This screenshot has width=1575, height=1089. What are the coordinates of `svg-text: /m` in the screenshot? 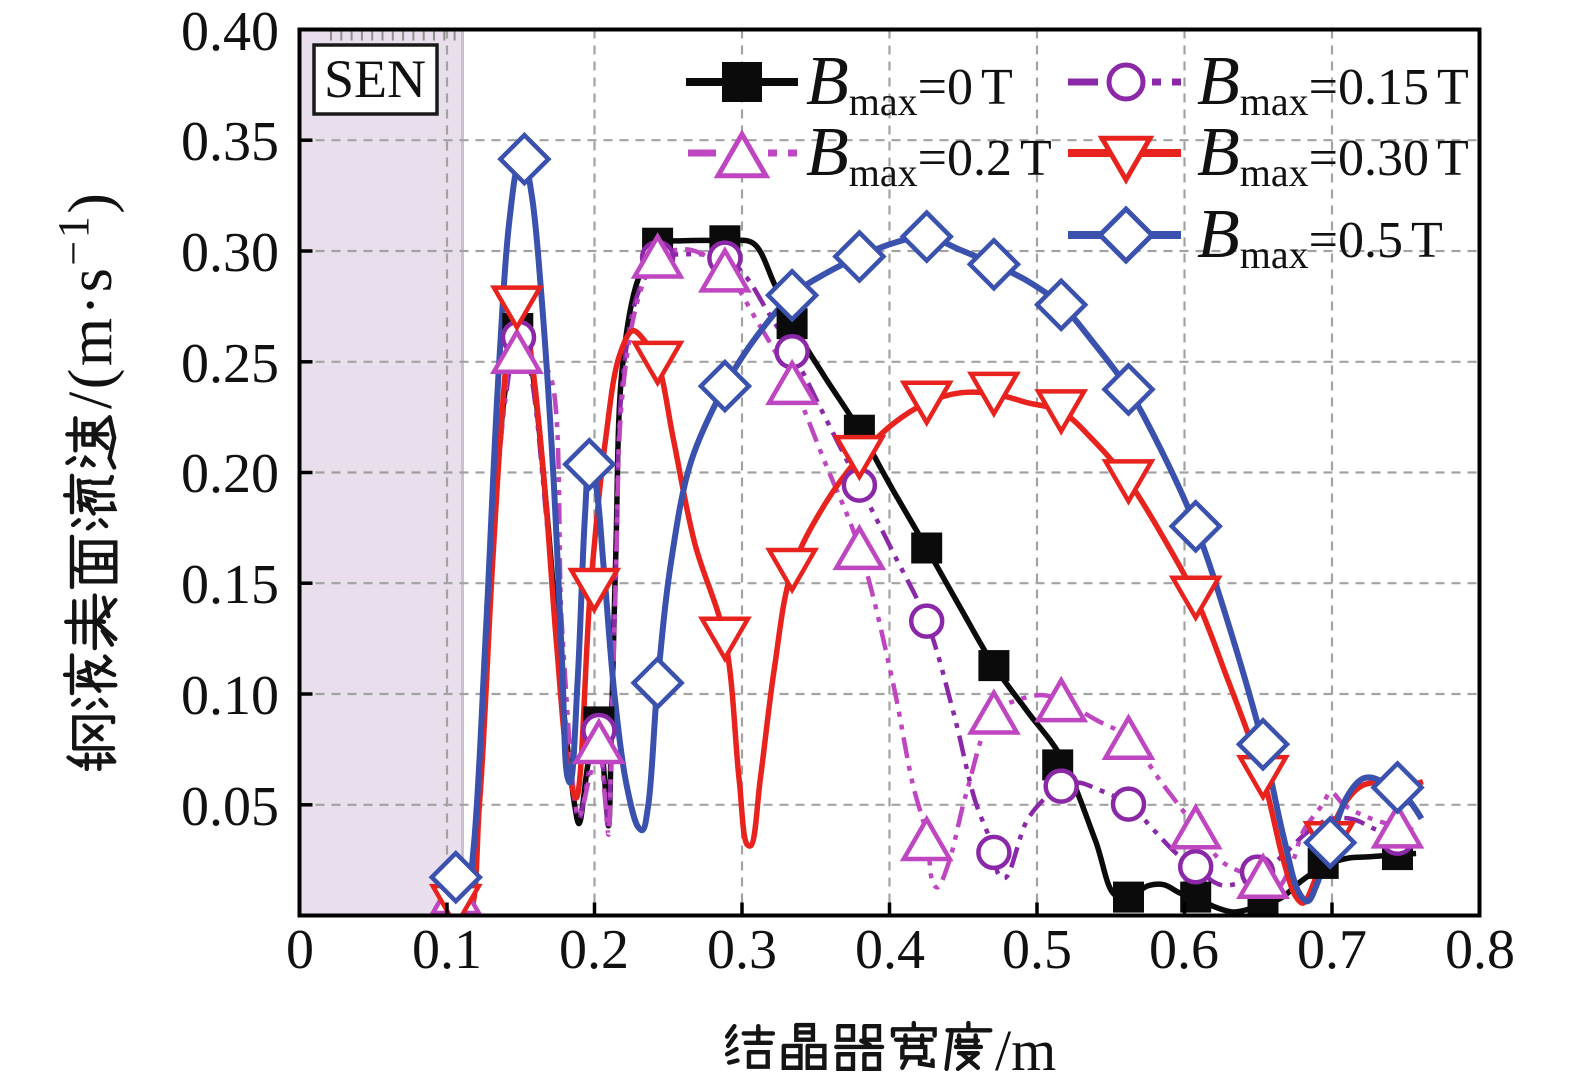 It's located at (1025, 1050).